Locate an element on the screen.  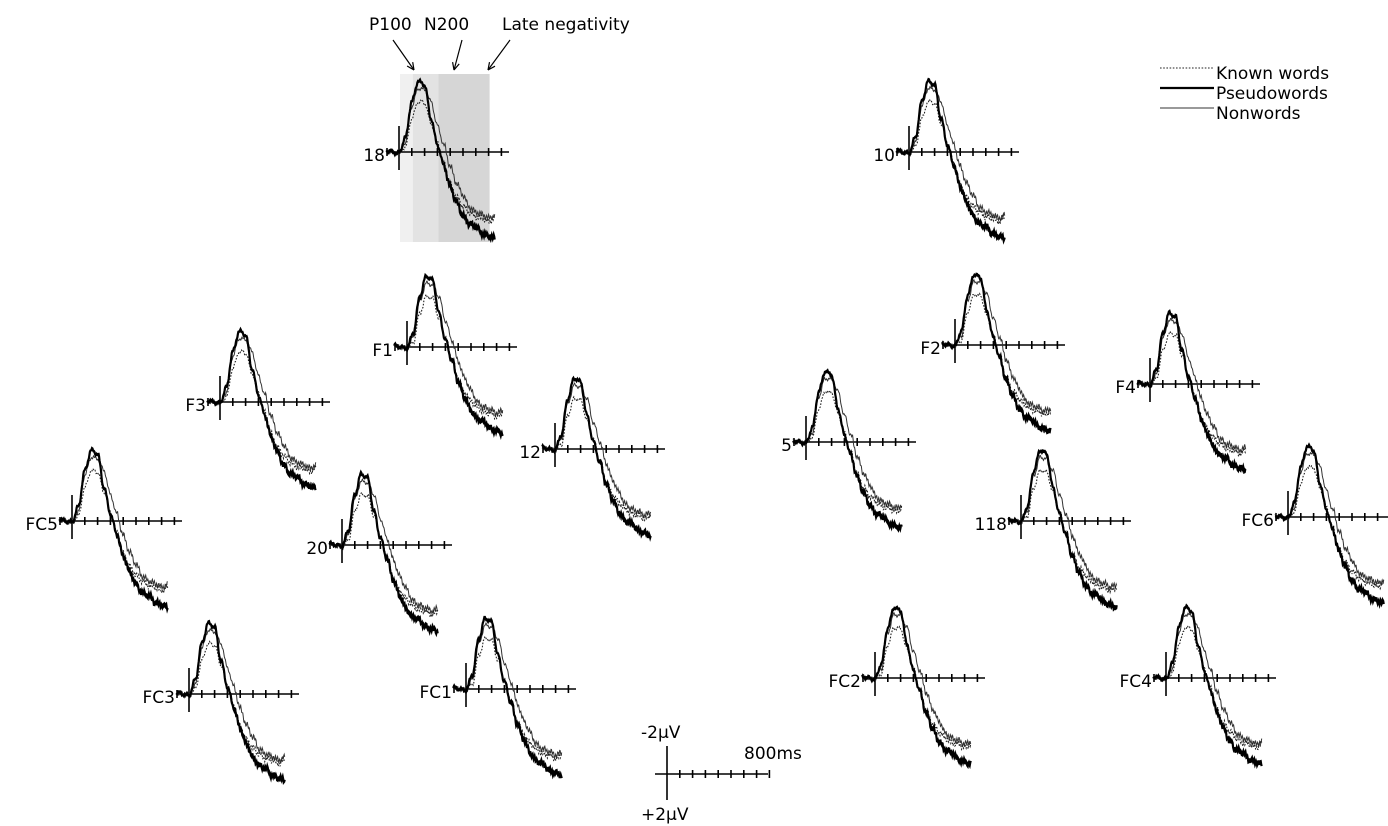
component-label: N200 is located at coordinates (446, 25).